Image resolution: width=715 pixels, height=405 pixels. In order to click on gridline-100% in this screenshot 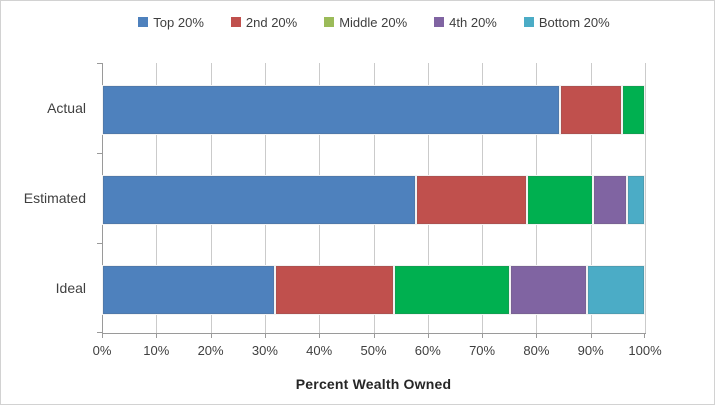, I will do `click(645, 198)`.